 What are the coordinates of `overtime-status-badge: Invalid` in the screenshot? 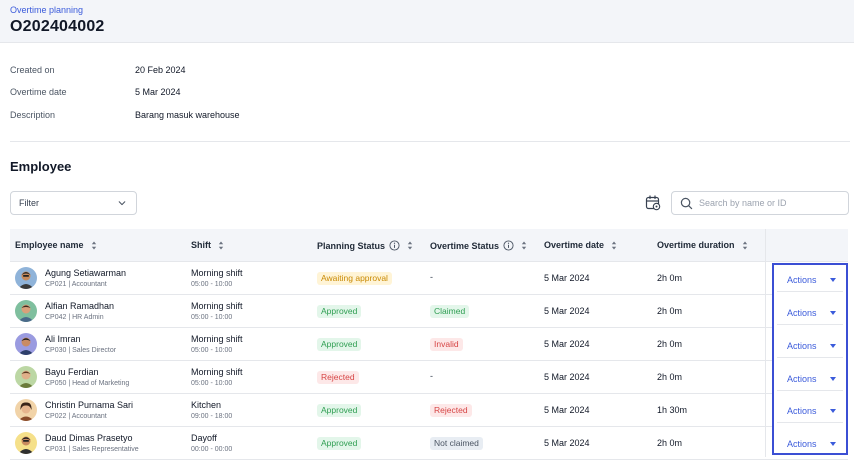 It's located at (446, 344).